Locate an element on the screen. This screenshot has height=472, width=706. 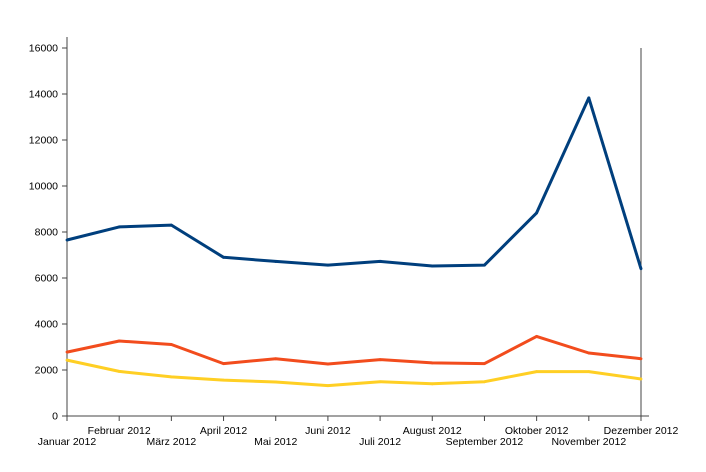
y-tick-label: 6000 is located at coordinates (47, 279).